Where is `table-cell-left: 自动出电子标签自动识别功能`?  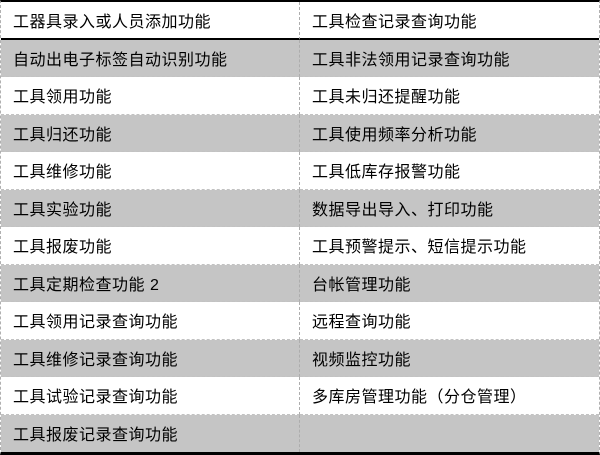 table-cell-left: 自动出电子标签自动识别功能 is located at coordinates (150, 58).